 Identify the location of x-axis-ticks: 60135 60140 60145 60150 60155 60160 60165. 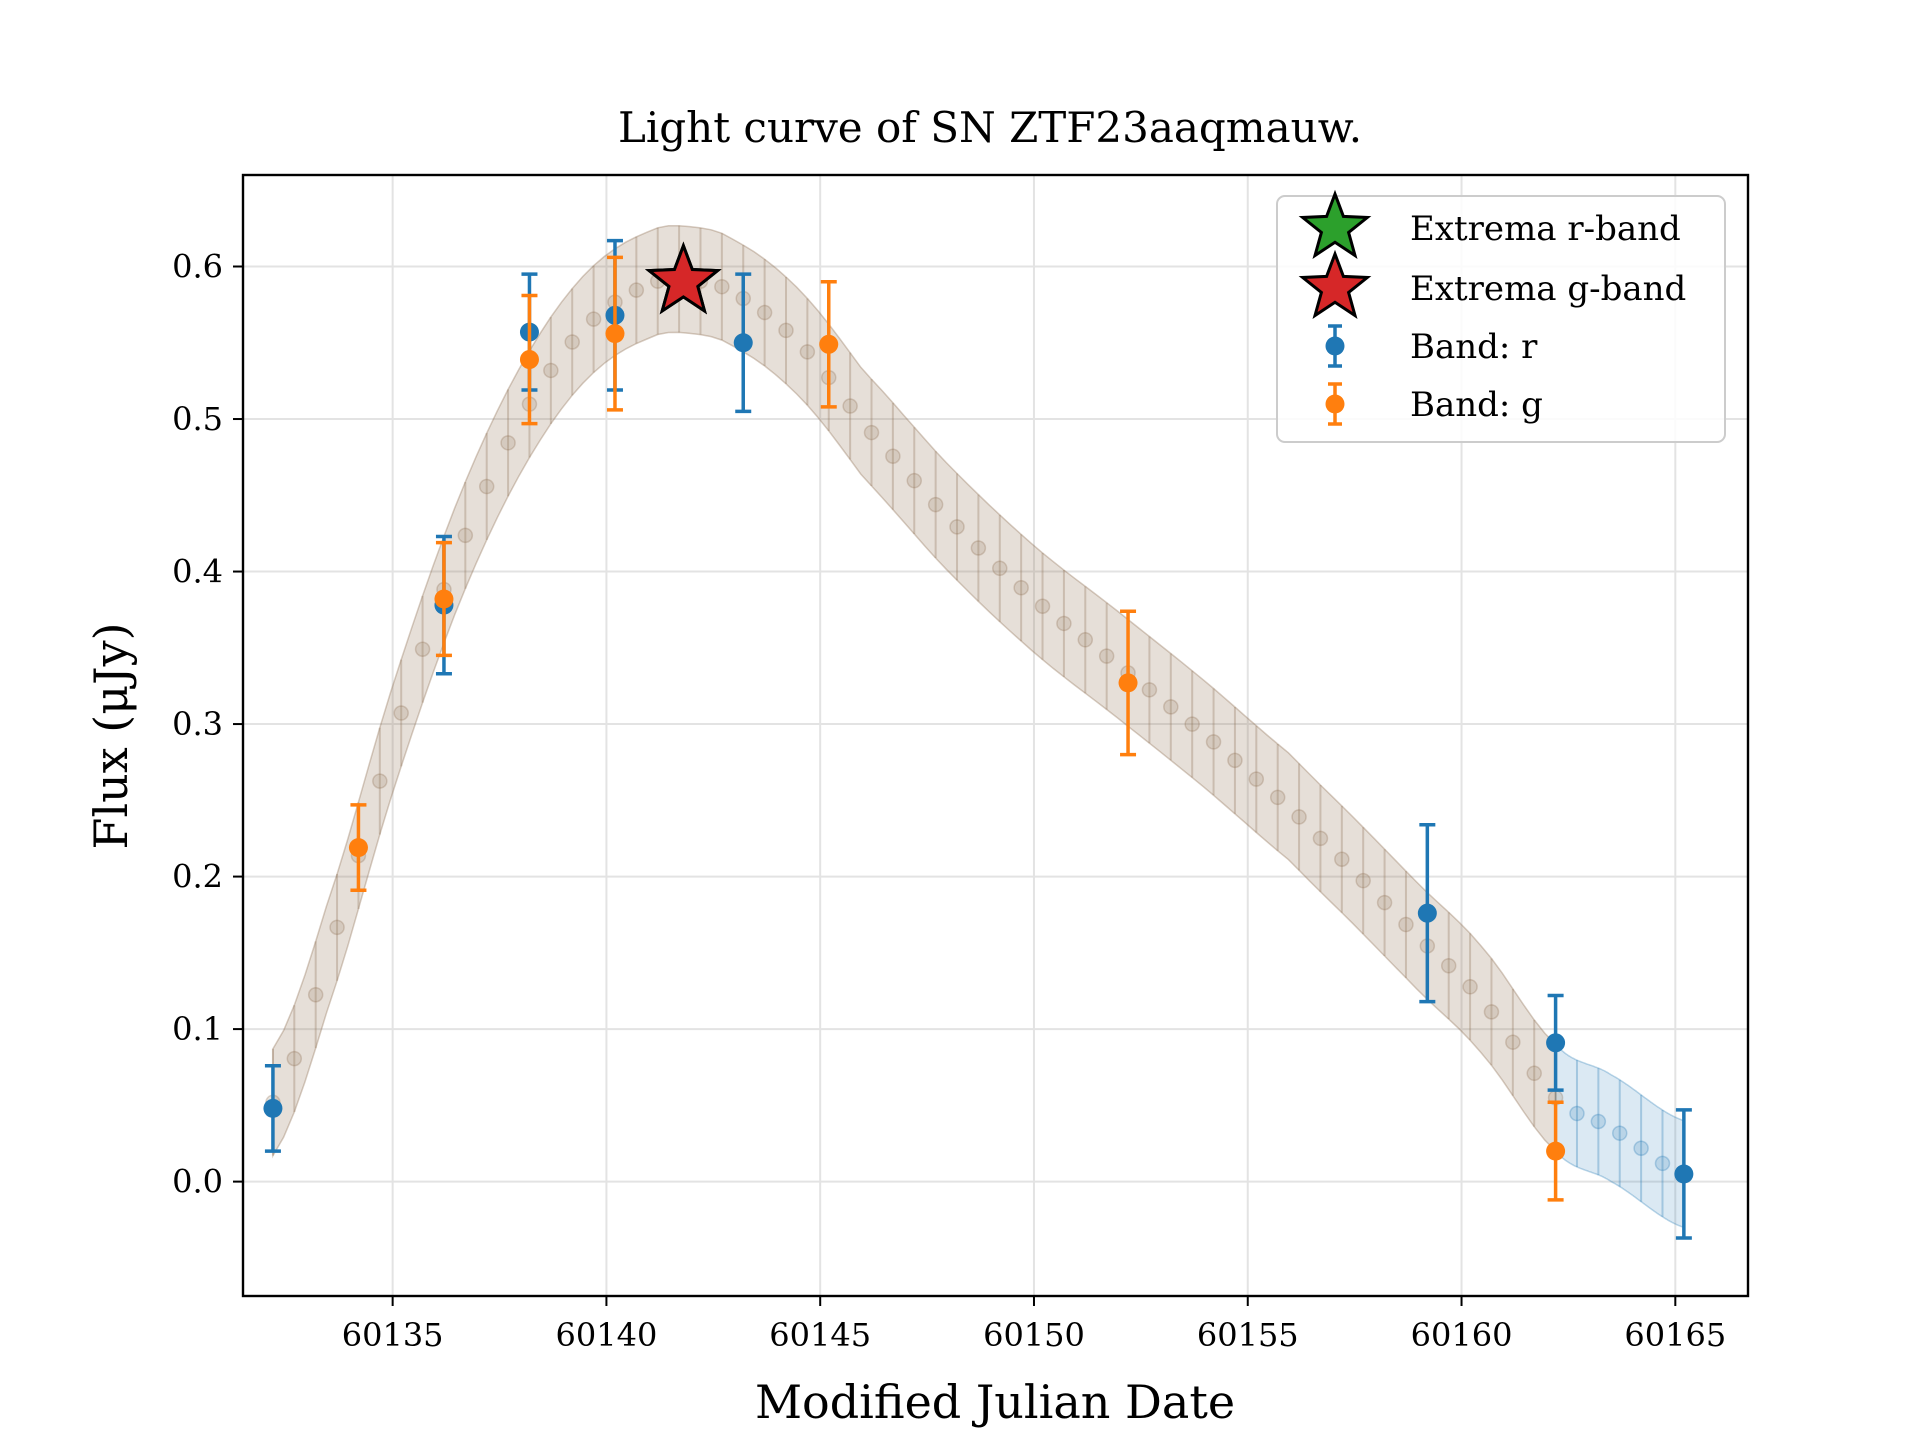
(1034, 1325).